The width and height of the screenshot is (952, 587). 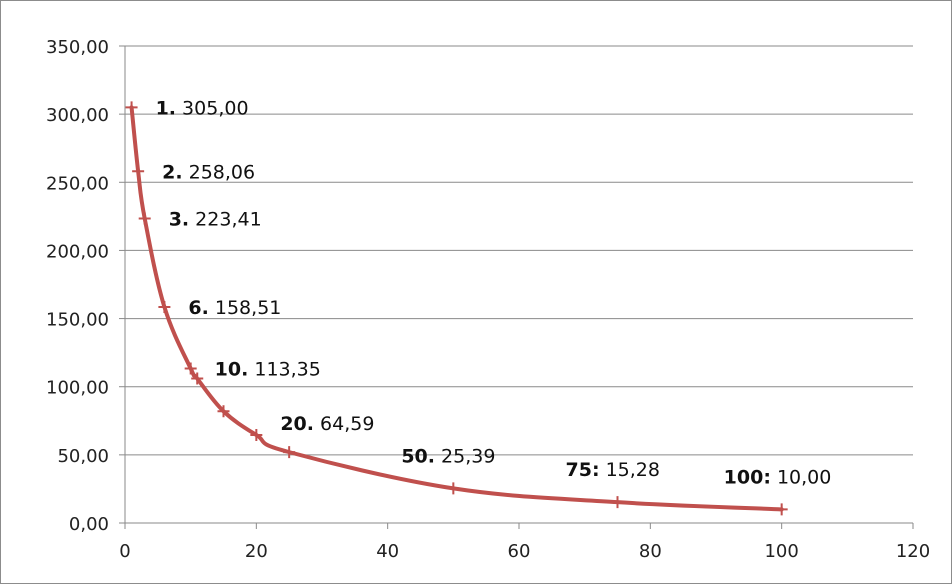 What do you see at coordinates (89, 524) in the screenshot?
I see `y-tick-label: 0,00` at bounding box center [89, 524].